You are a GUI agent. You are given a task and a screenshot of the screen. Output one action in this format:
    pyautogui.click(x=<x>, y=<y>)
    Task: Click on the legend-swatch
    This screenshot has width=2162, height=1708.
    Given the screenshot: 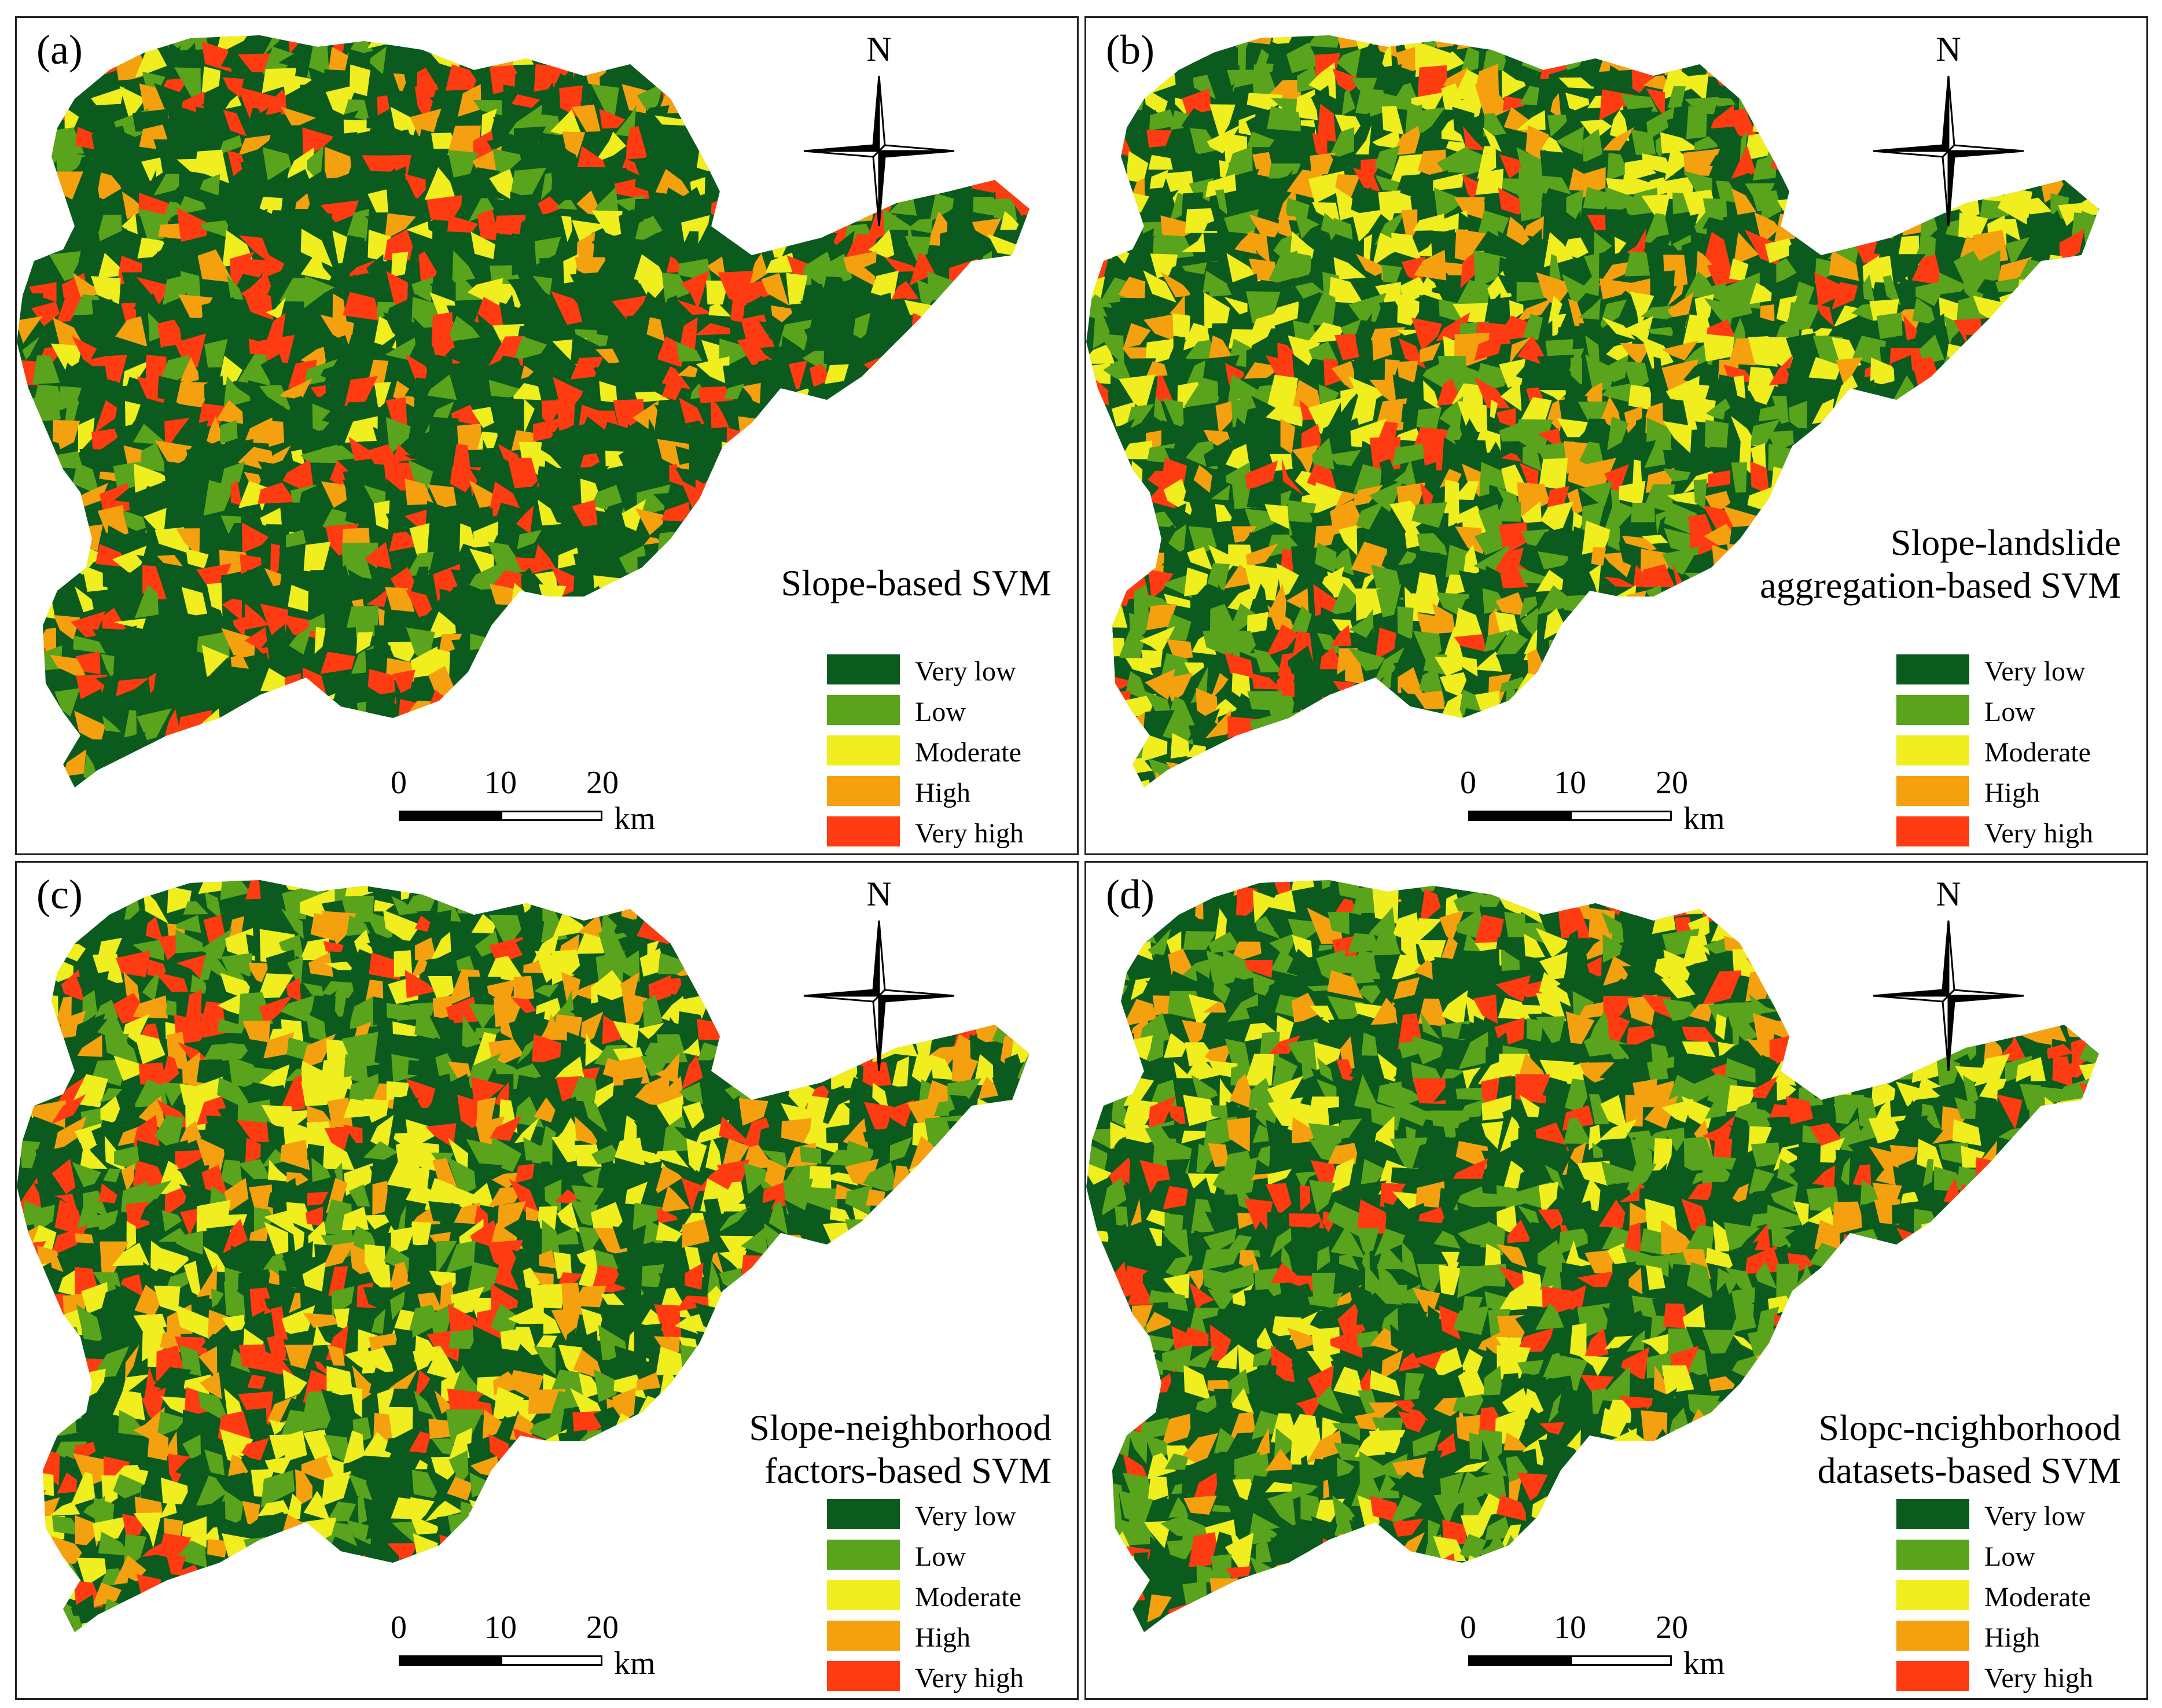 What is the action you would take?
    pyautogui.click(x=863, y=831)
    